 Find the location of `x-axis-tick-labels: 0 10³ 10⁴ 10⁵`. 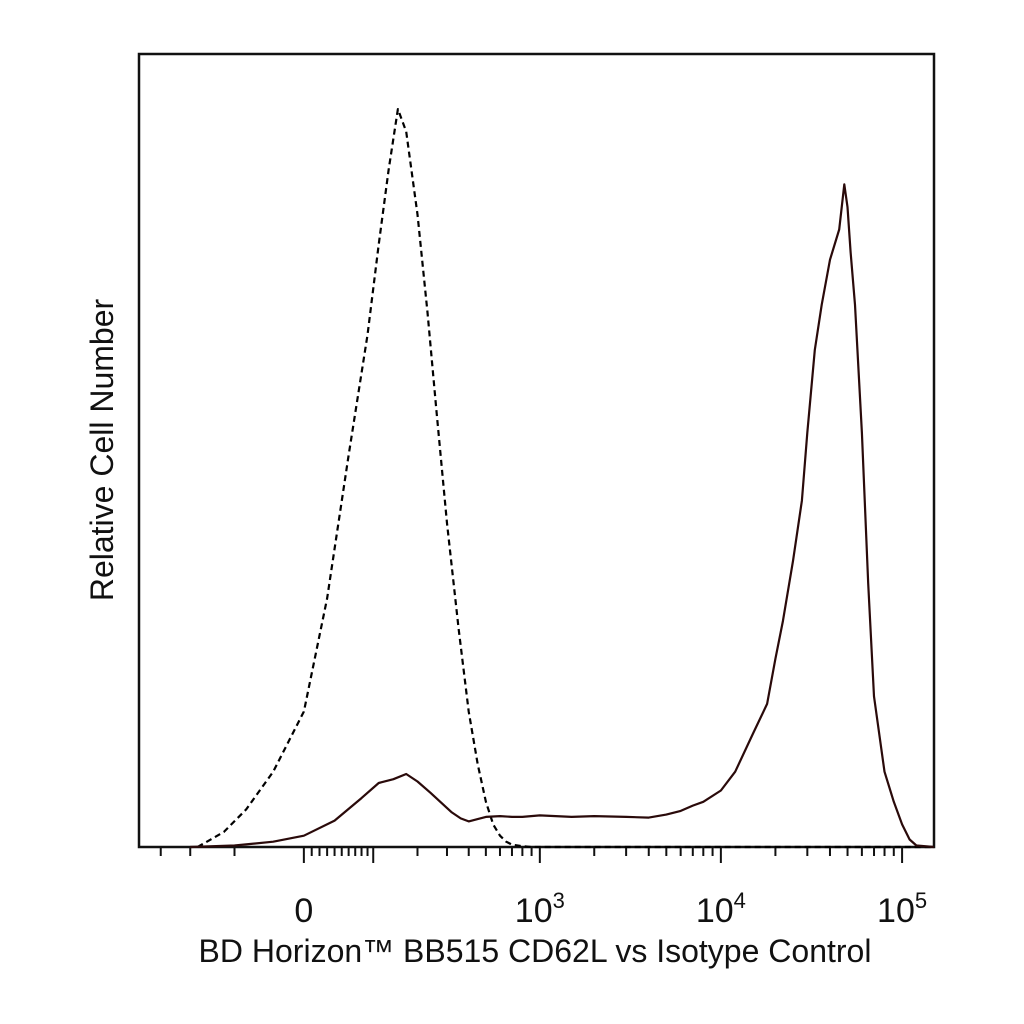

x-axis-tick-labels: 0 10³ 10⁴ 10⁵ is located at coordinates (610, 909).